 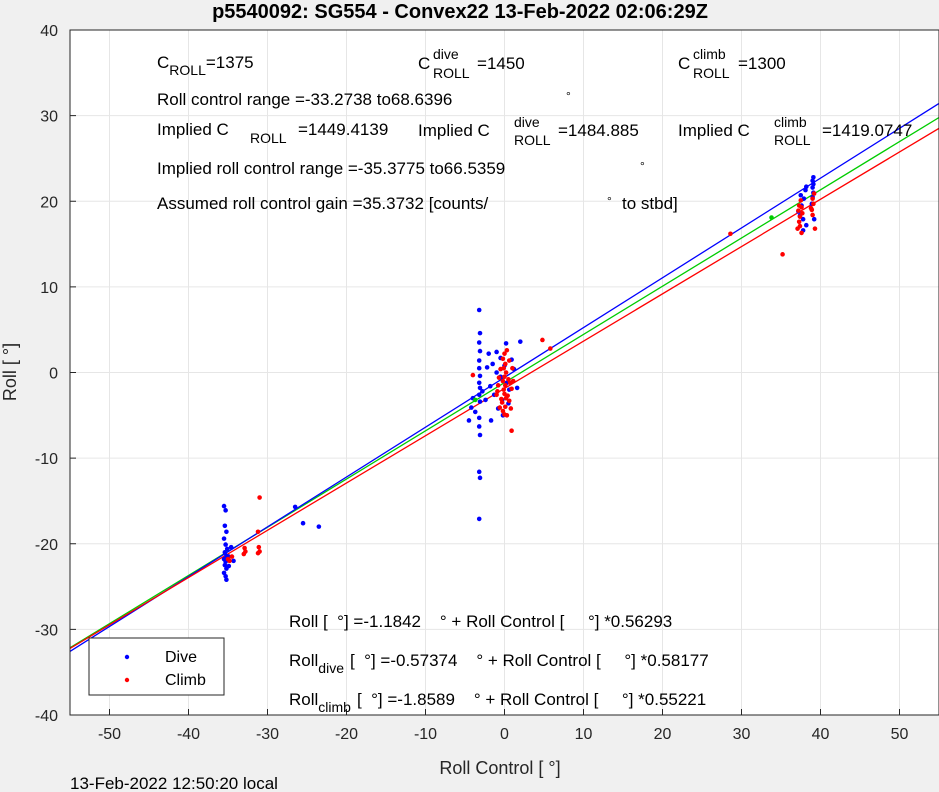 What do you see at coordinates (532, 140) in the screenshot?
I see `implied-c-roll-dive-sub: ROLL` at bounding box center [532, 140].